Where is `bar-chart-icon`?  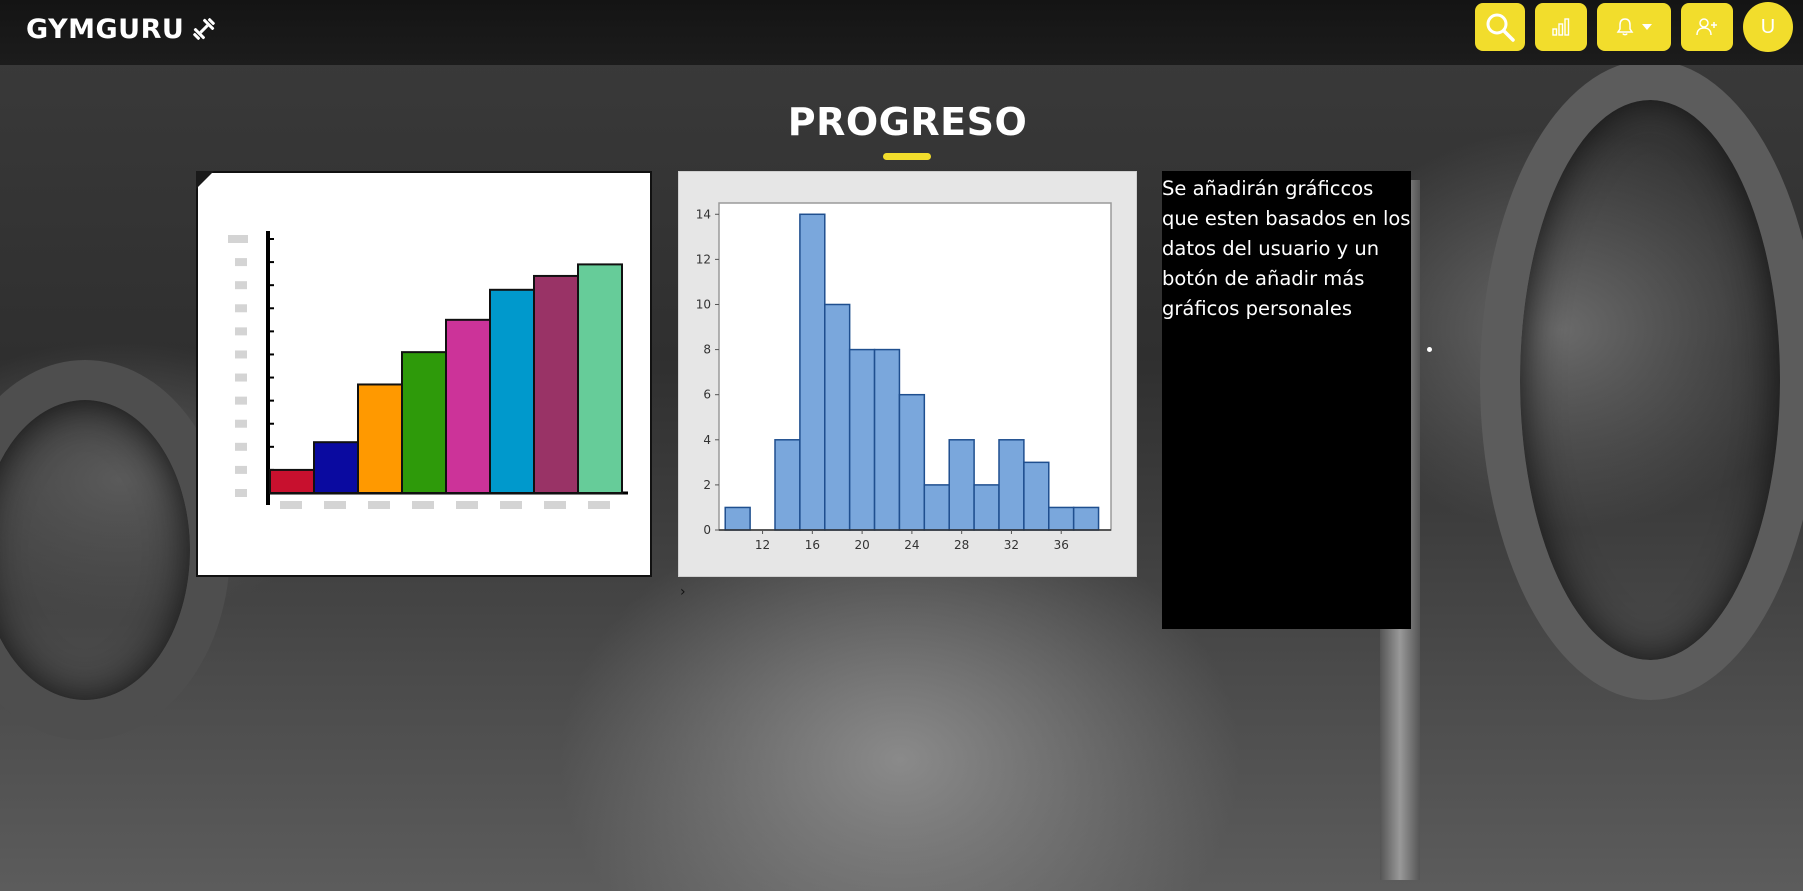
bar-chart-icon is located at coordinates (1561, 27).